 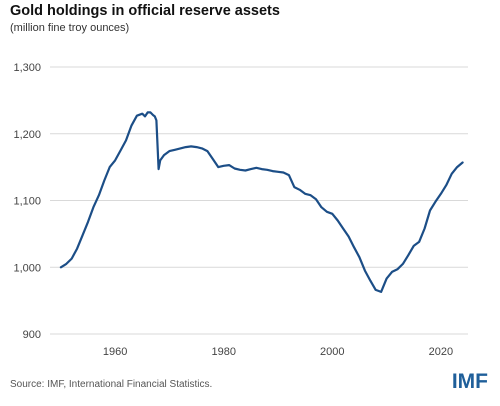 I want to click on x-tick-label: 1960, so click(x=115, y=352).